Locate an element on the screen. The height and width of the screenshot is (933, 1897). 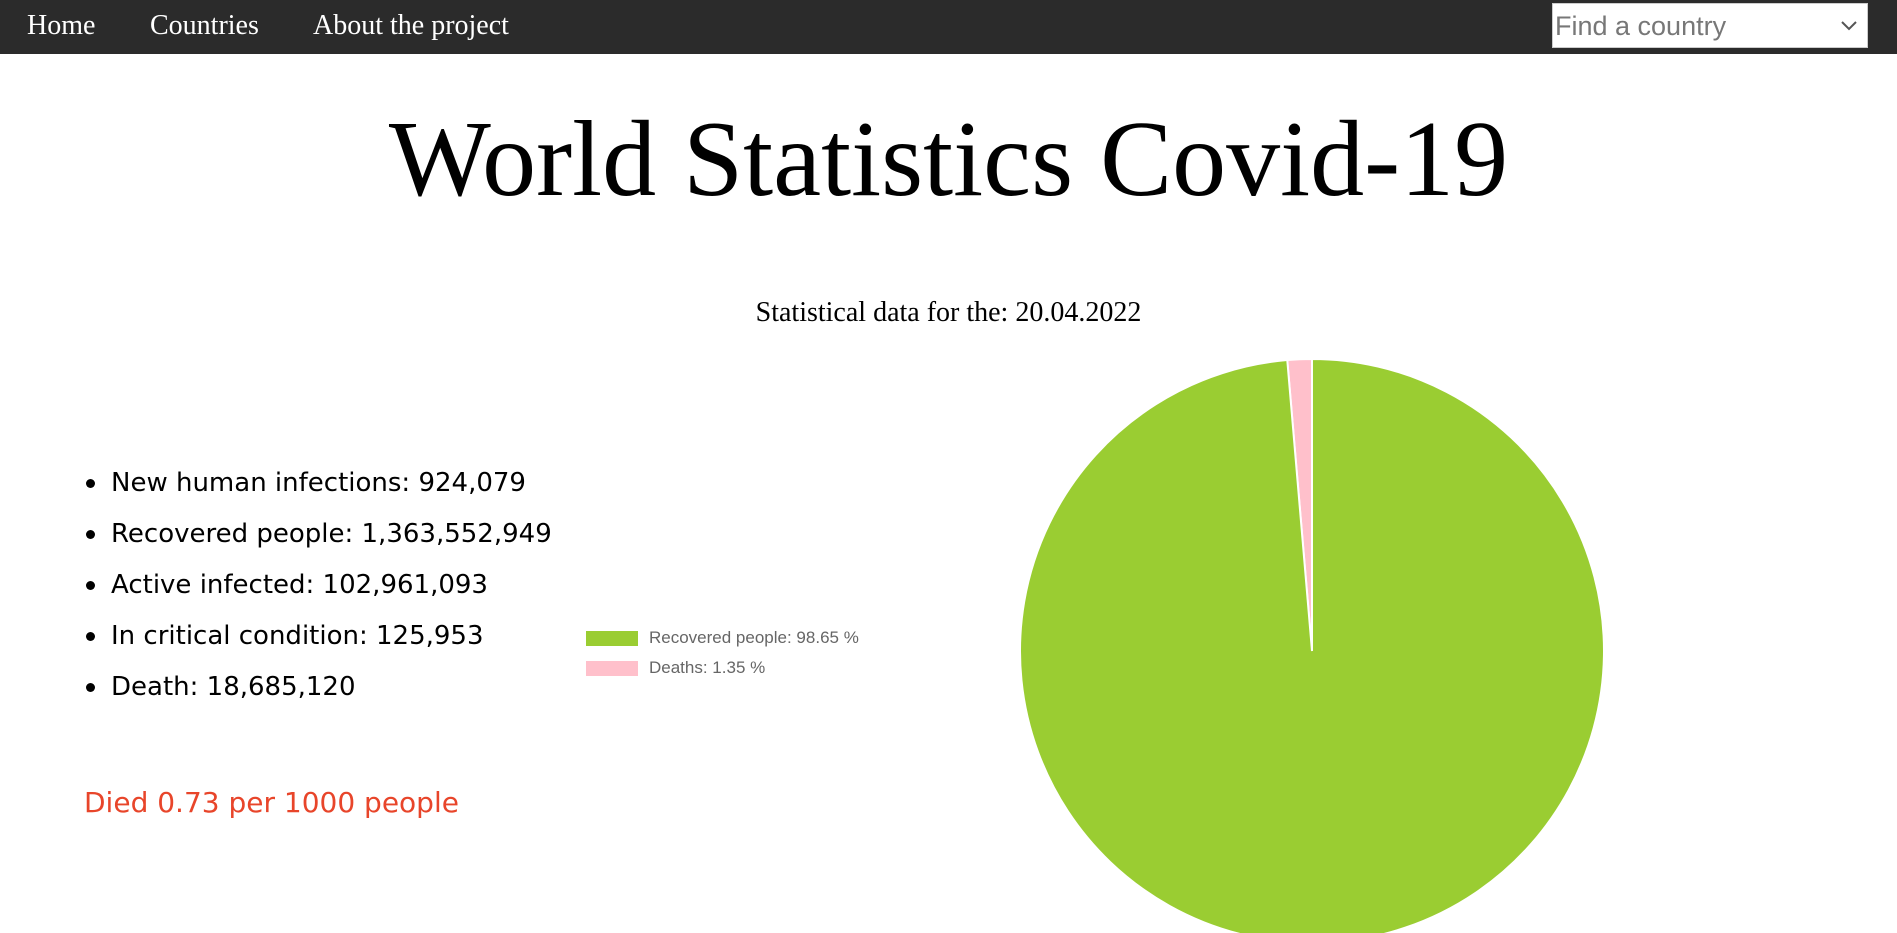
stat-label: New human infections: 924,079 is located at coordinates (318, 483).